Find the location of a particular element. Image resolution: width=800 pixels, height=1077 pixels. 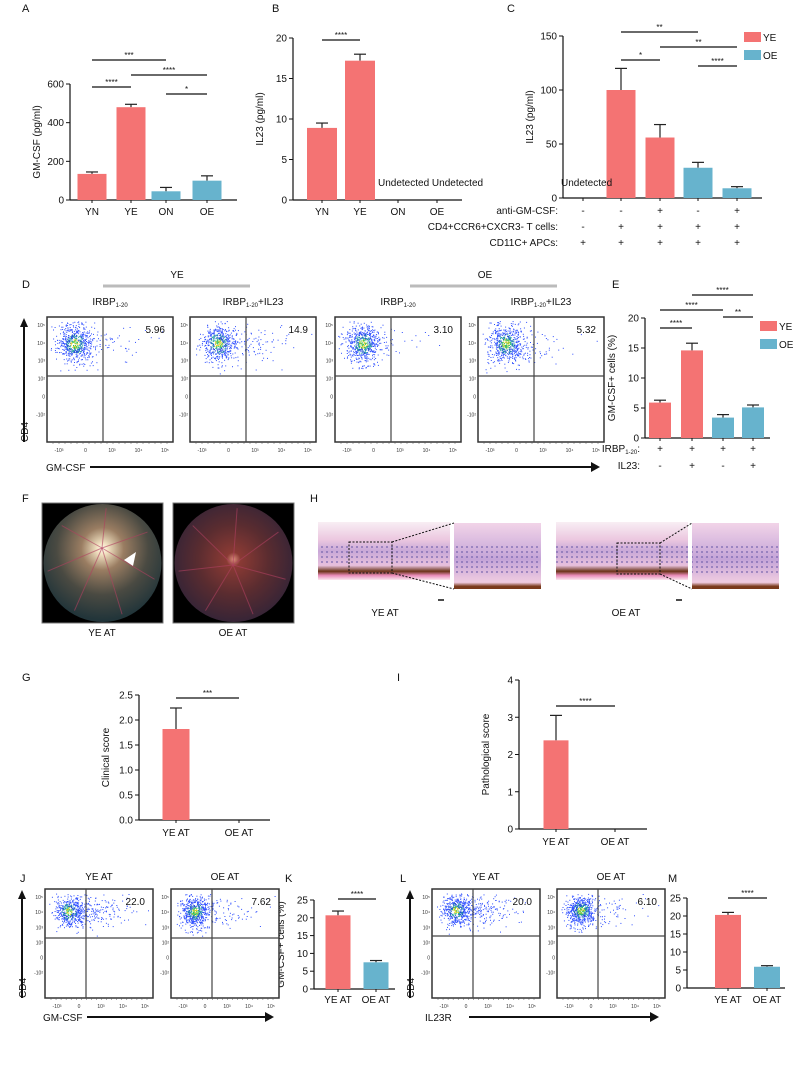

y-tick-label: 10² is located at coordinates (185, 380).